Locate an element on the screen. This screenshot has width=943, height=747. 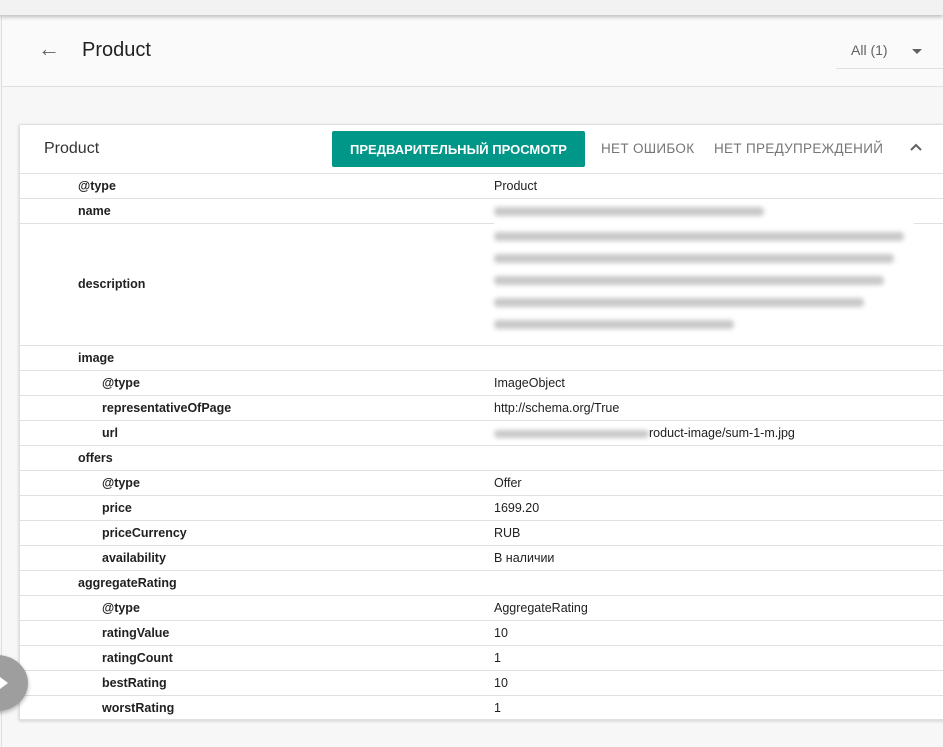
table-row: price 1699.20 is located at coordinates (481, 508).